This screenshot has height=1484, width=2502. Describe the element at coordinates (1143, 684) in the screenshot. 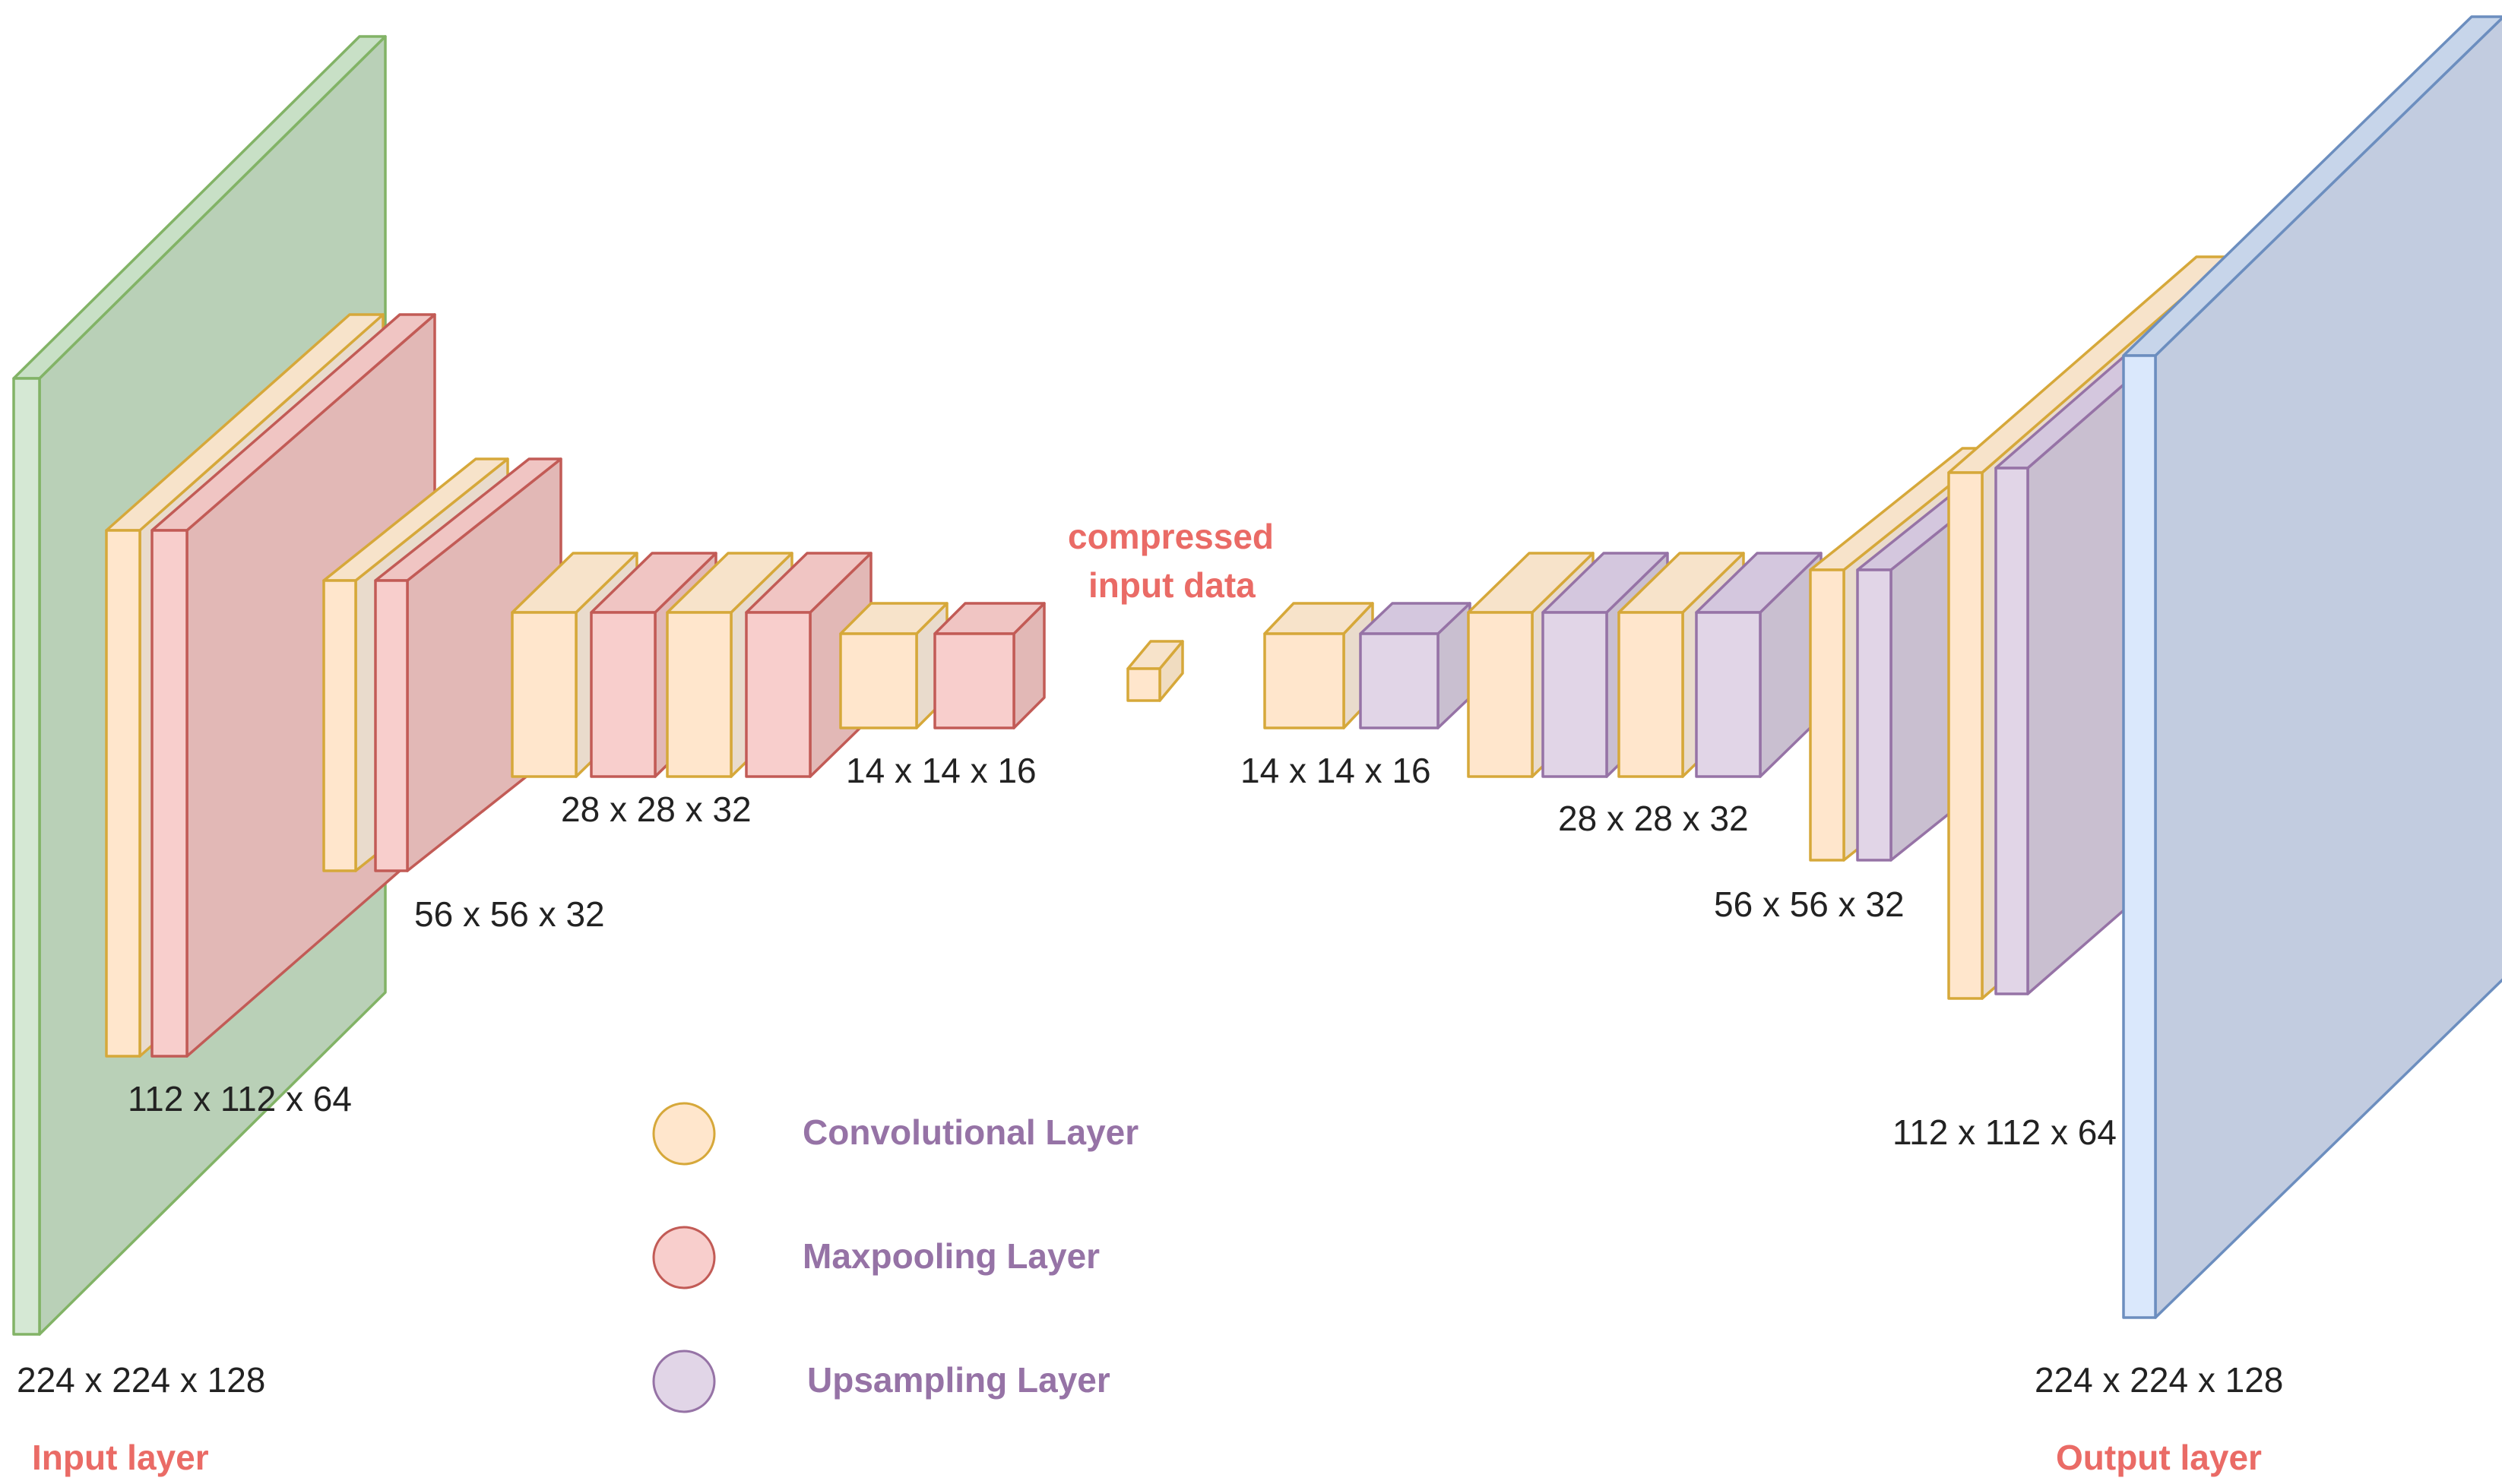

I see `bottleneck-block-front-face` at that location.